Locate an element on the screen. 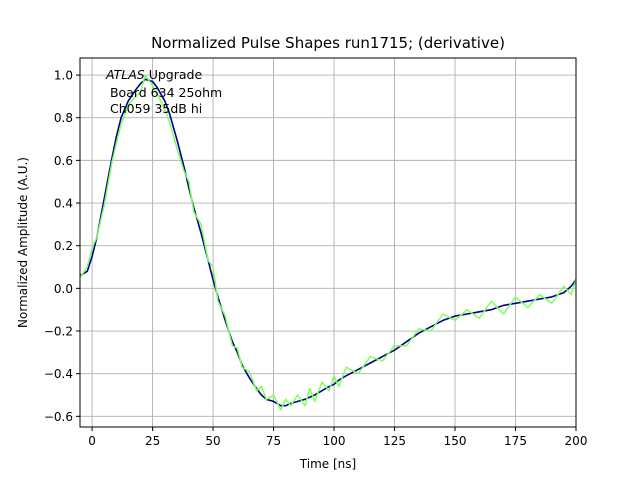 This screenshot has height=480, width=640. y-tick-label: 0.8 is located at coordinates (63, 118).